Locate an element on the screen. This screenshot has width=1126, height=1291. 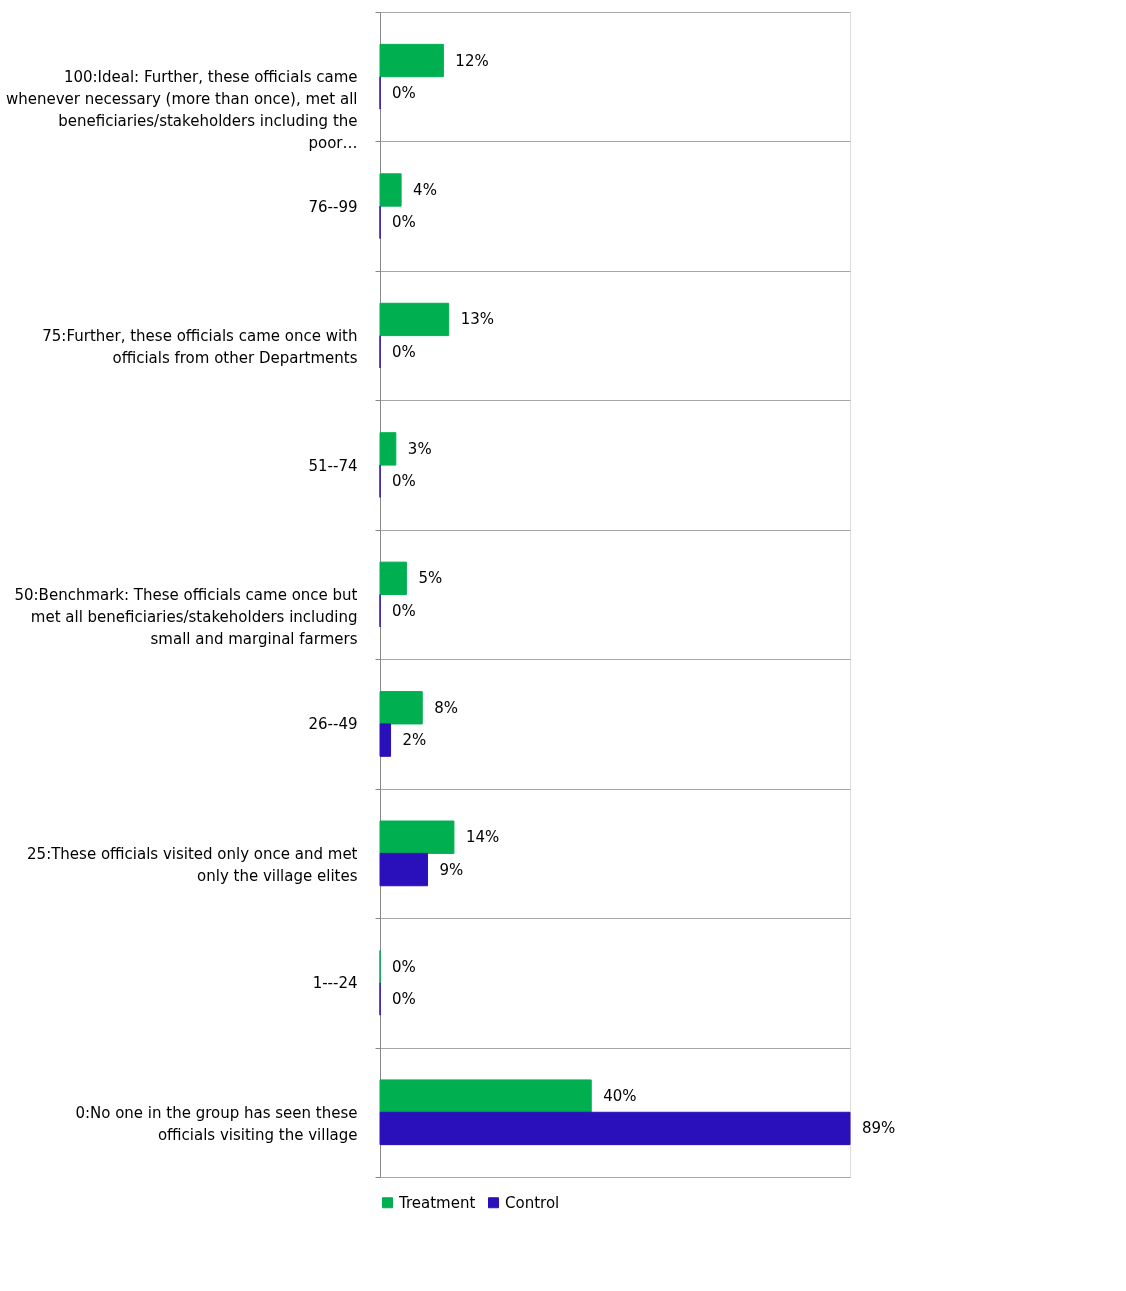
legend-label: Control is located at coordinates (532, 1202).